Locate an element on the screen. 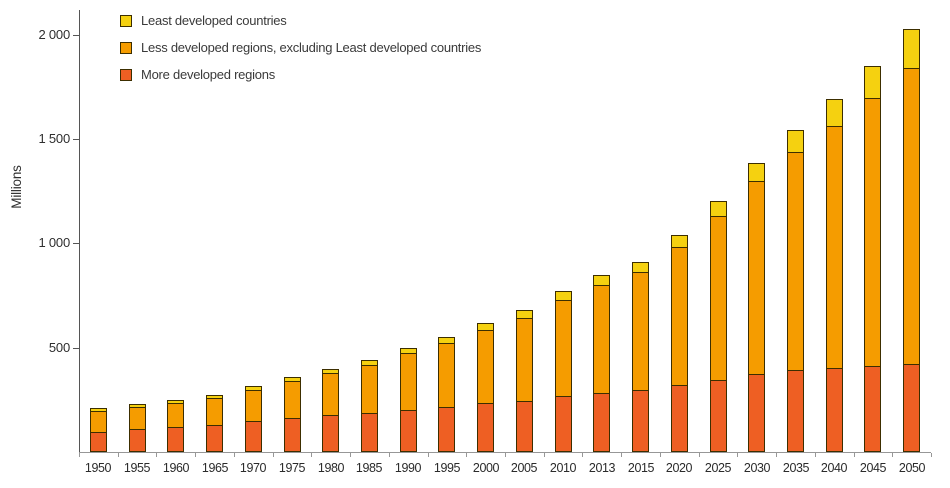  bar-segment-more-developed-regions-1955 is located at coordinates (137, 440).